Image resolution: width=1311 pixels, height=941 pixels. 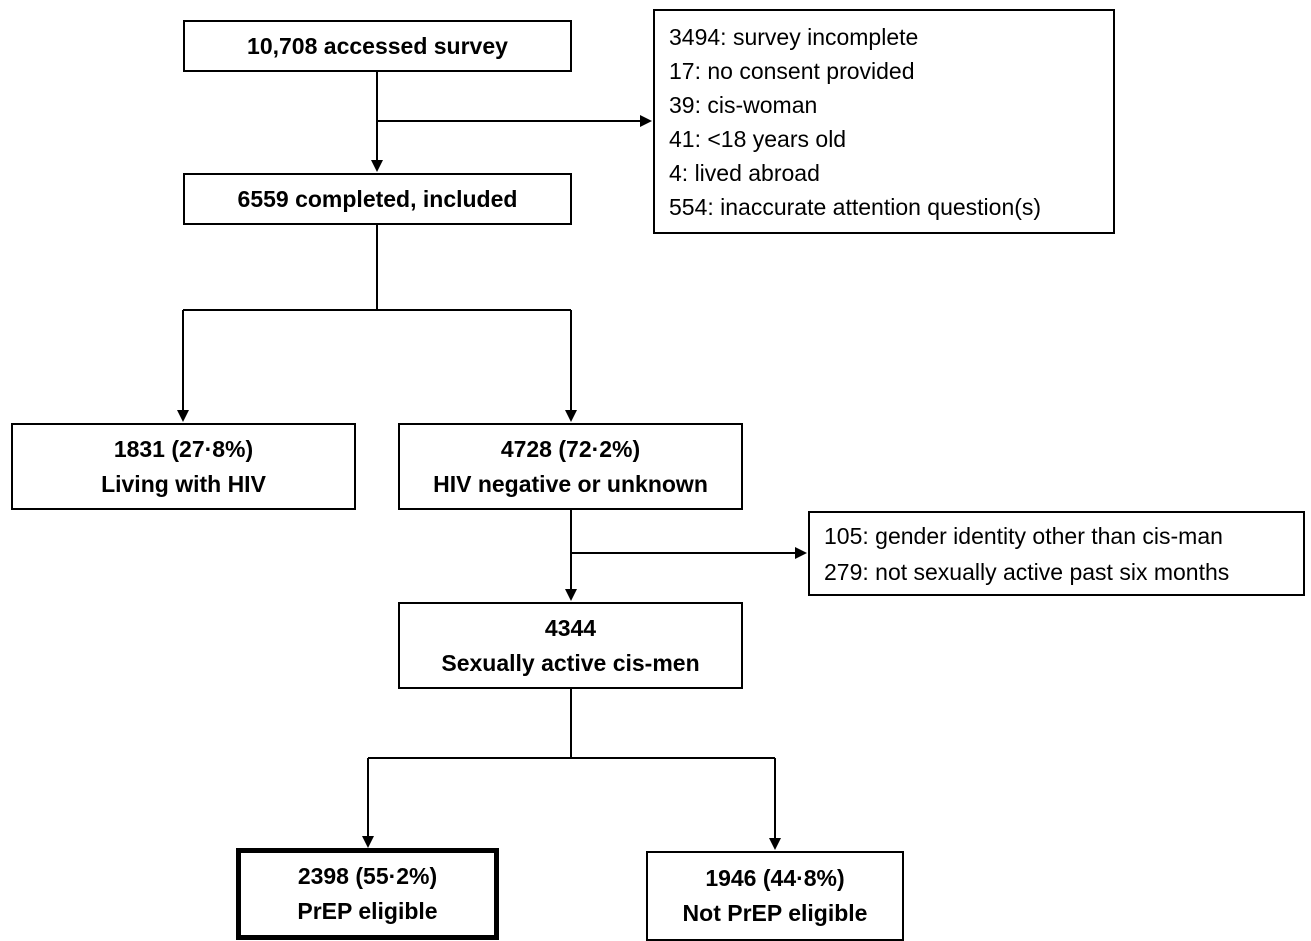 I want to click on not-prep-eligible-label: Not PrEP eligible, so click(x=775, y=913).